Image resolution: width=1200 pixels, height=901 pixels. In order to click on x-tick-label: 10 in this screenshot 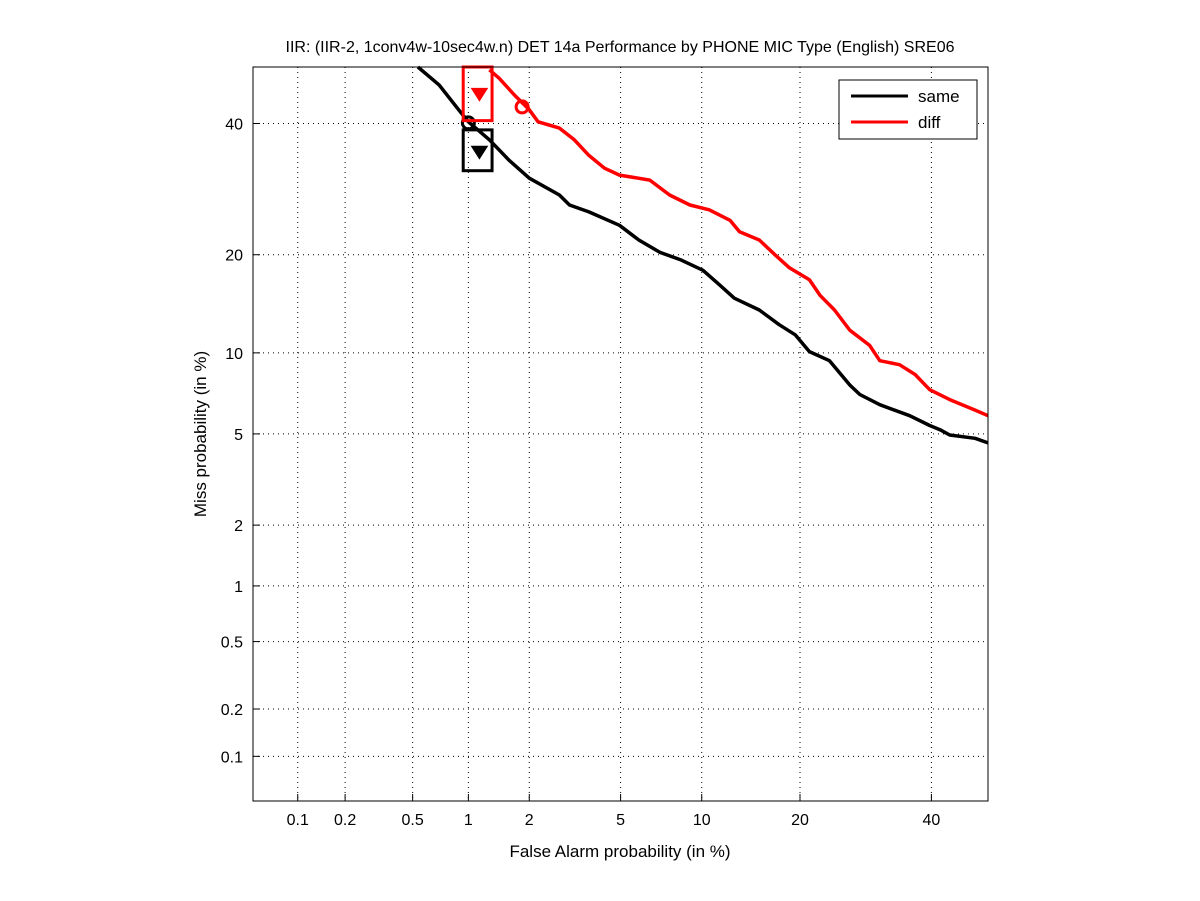, I will do `click(702, 820)`.